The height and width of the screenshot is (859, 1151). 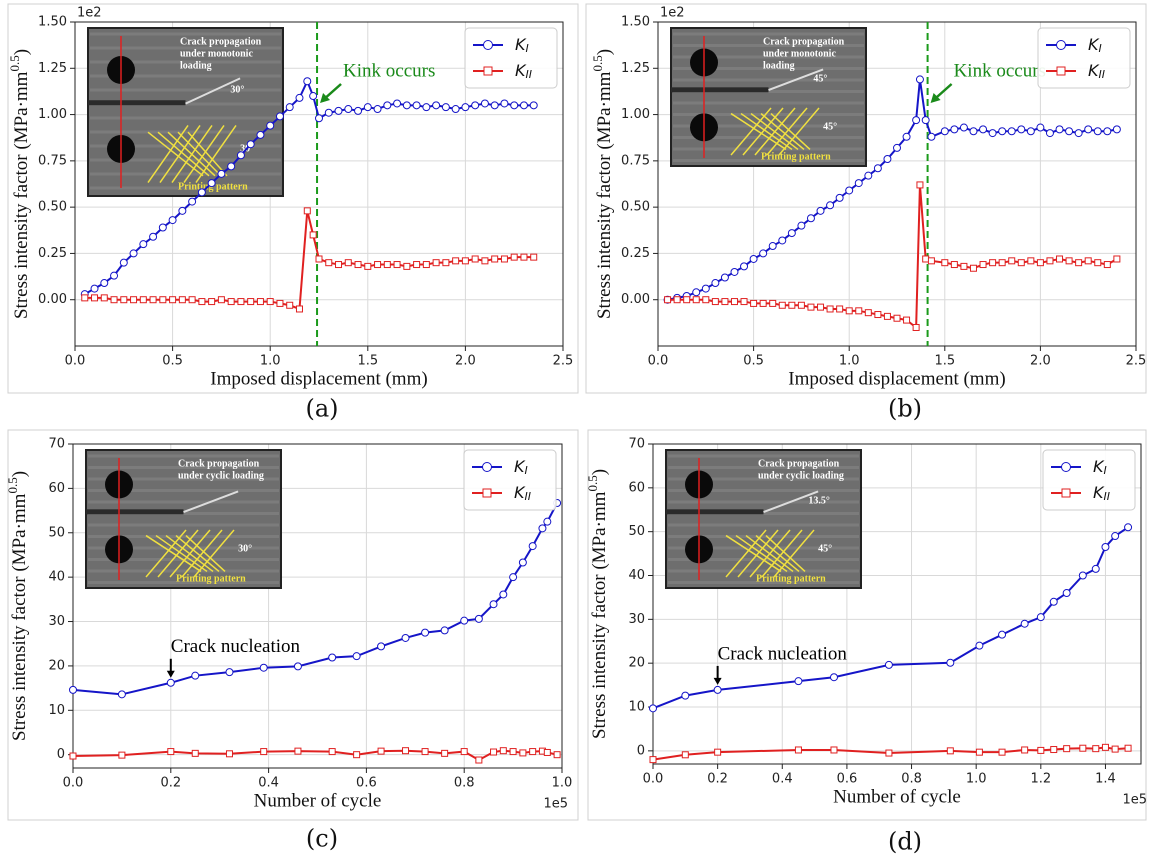 I want to click on annotation: Crack nucleation, so click(x=236, y=646).